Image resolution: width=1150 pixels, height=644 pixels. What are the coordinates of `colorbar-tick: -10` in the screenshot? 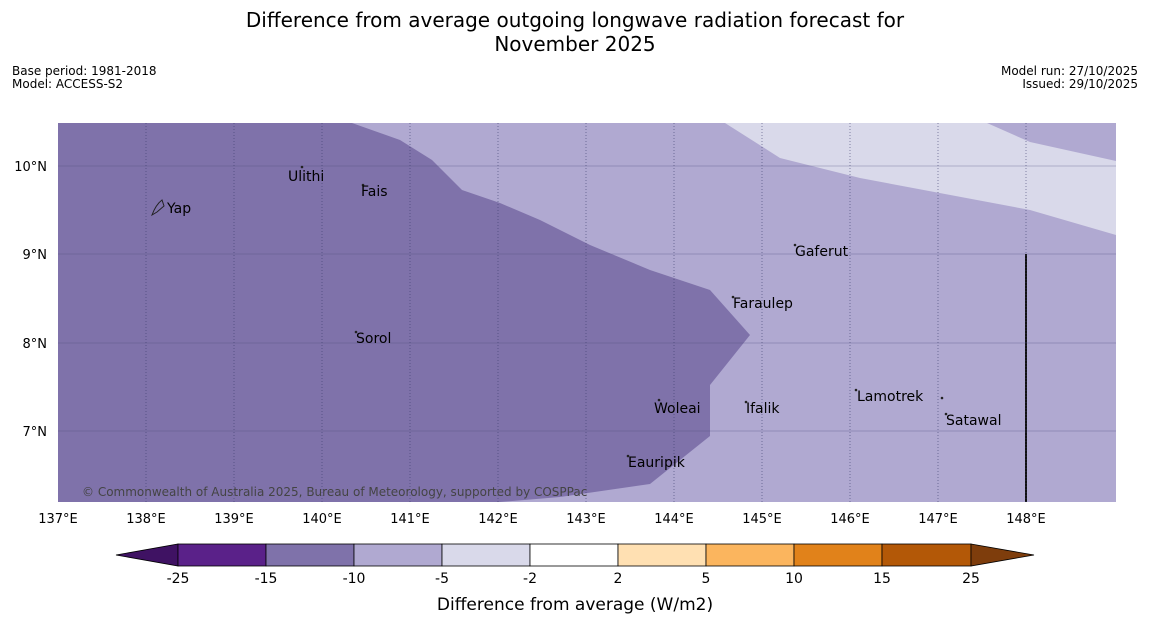 It's located at (354, 579).